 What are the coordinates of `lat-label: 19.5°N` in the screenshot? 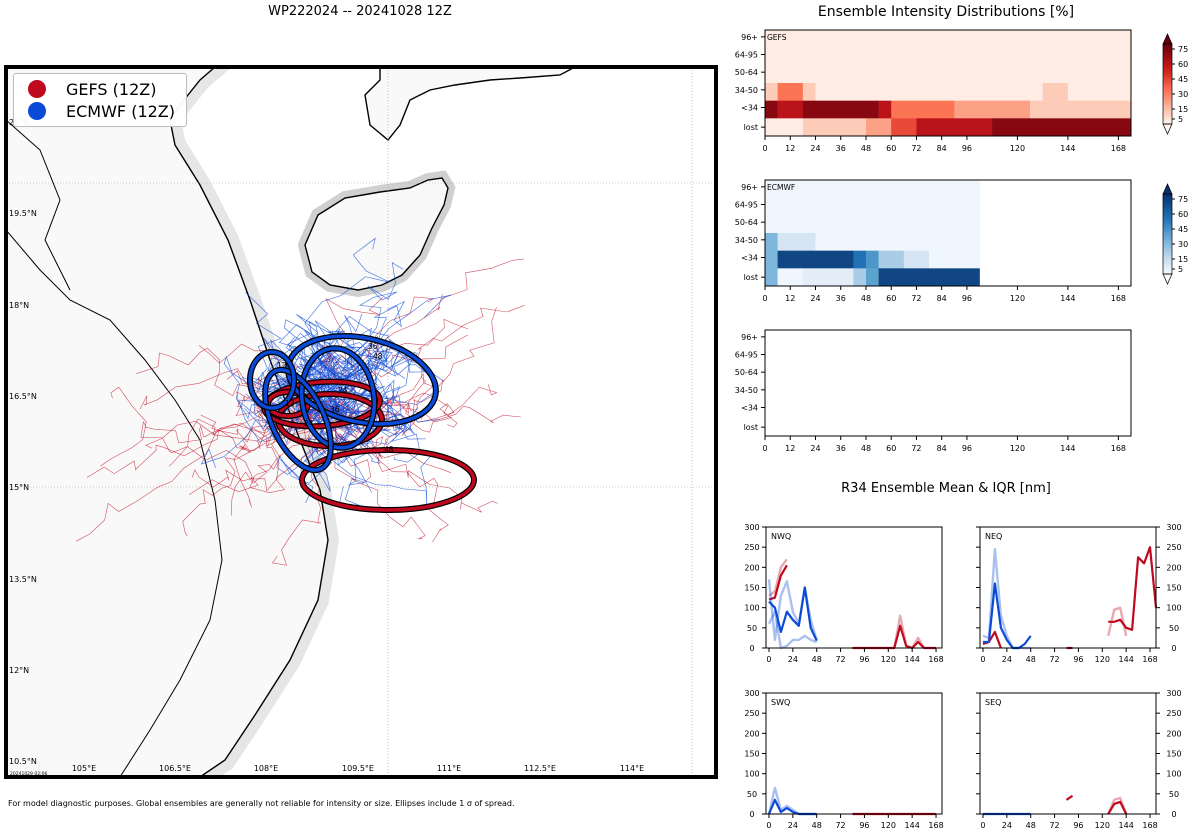 It's located at (23, 213).